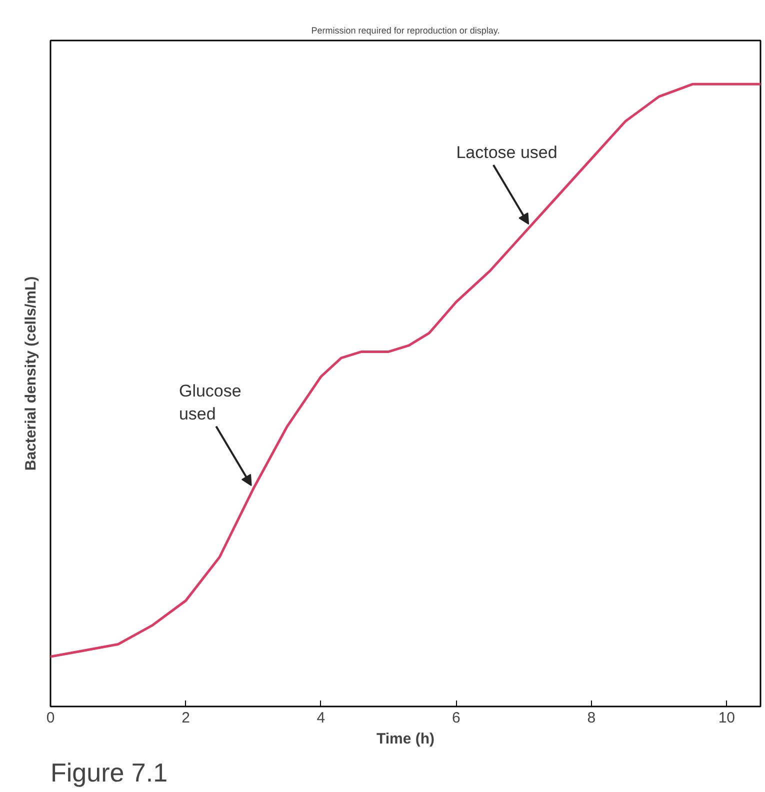  I want to click on x-tick-label: 6, so click(456, 718).